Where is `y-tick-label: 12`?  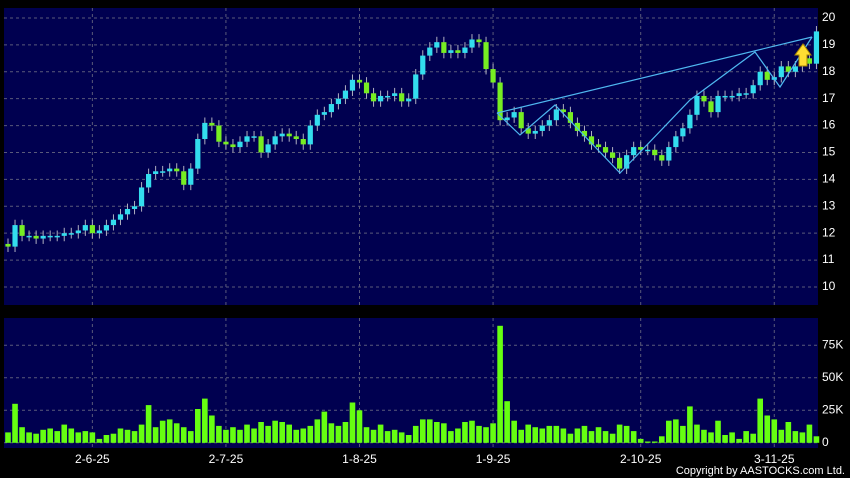
y-tick-label: 12 is located at coordinates (829, 232).